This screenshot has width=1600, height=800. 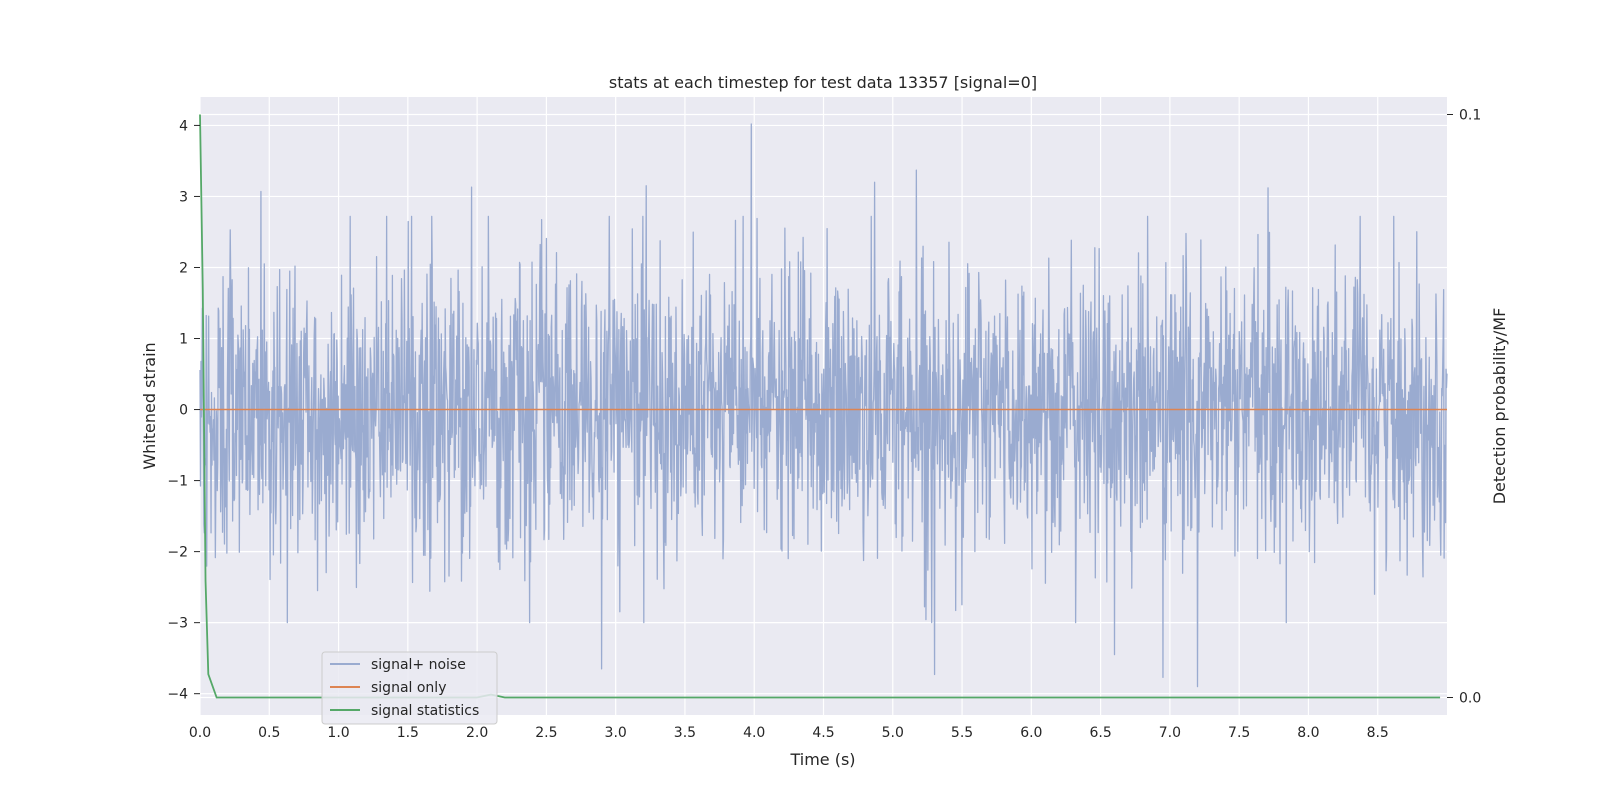 What do you see at coordinates (822, 759) in the screenshot?
I see `x-axis-label: Time (s)` at bounding box center [822, 759].